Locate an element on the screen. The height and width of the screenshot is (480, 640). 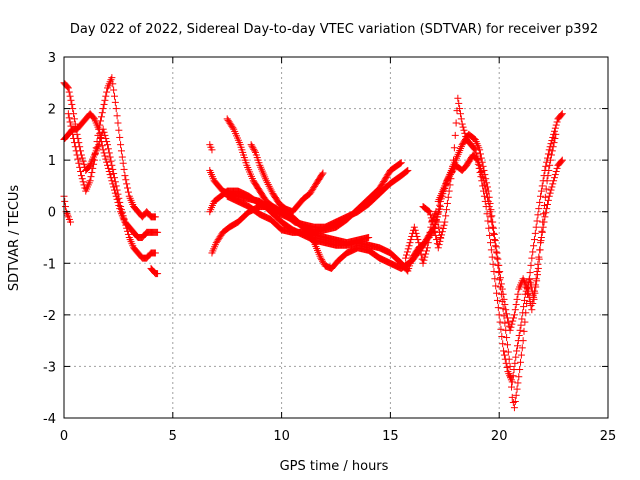
series-track-j is located at coordinates (317, 173).